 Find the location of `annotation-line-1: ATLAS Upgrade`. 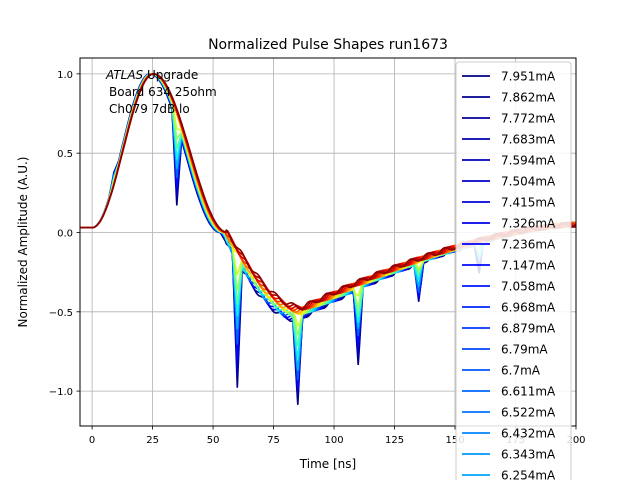

annotation-line-1: ATLAS Upgrade is located at coordinates (151, 75).